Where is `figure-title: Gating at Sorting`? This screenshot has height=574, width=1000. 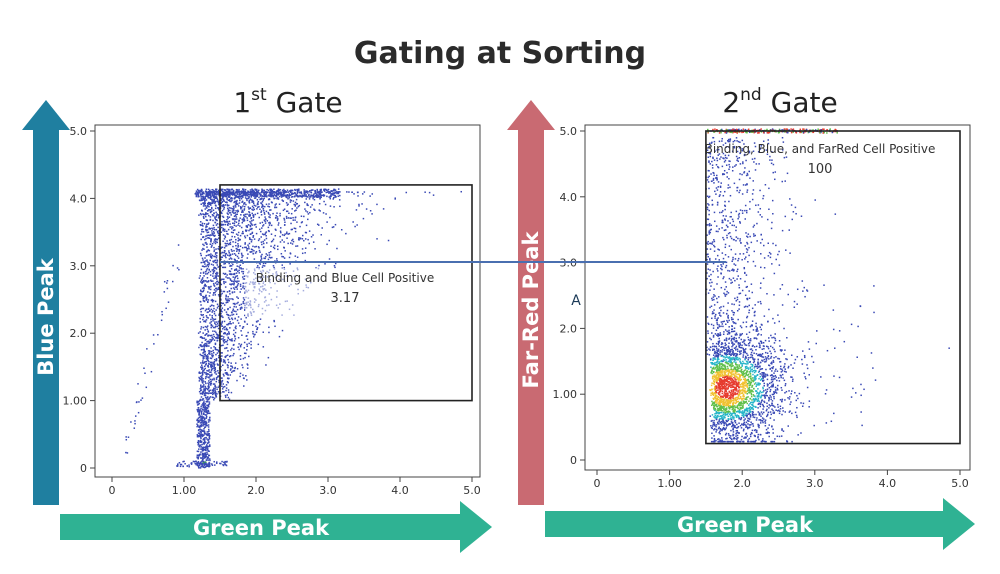
figure-title: Gating at Sorting is located at coordinates (500, 53).